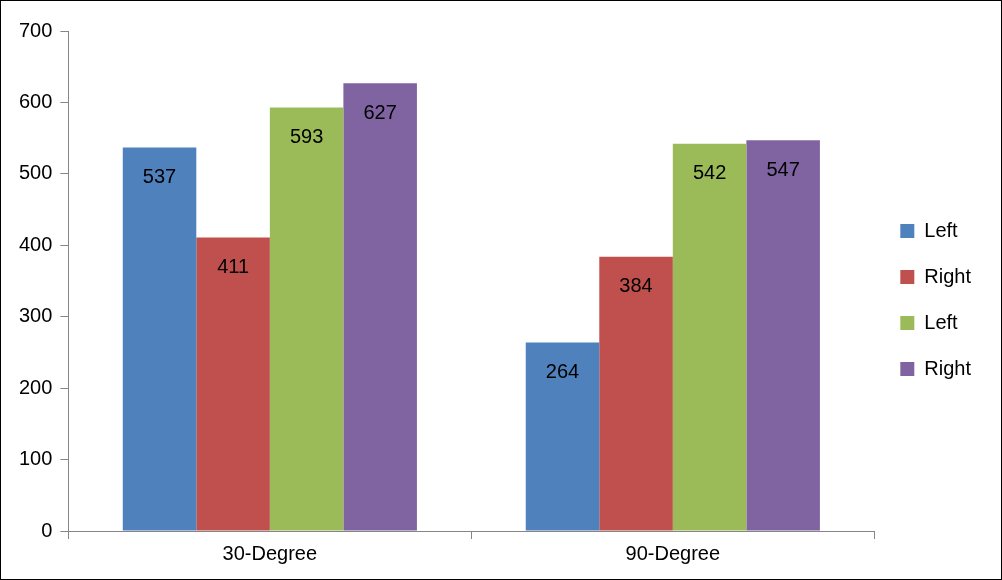 Image resolution: width=1002 pixels, height=580 pixels. Describe the element at coordinates (35, 100) in the screenshot. I see `y-tick-label: 600` at that location.